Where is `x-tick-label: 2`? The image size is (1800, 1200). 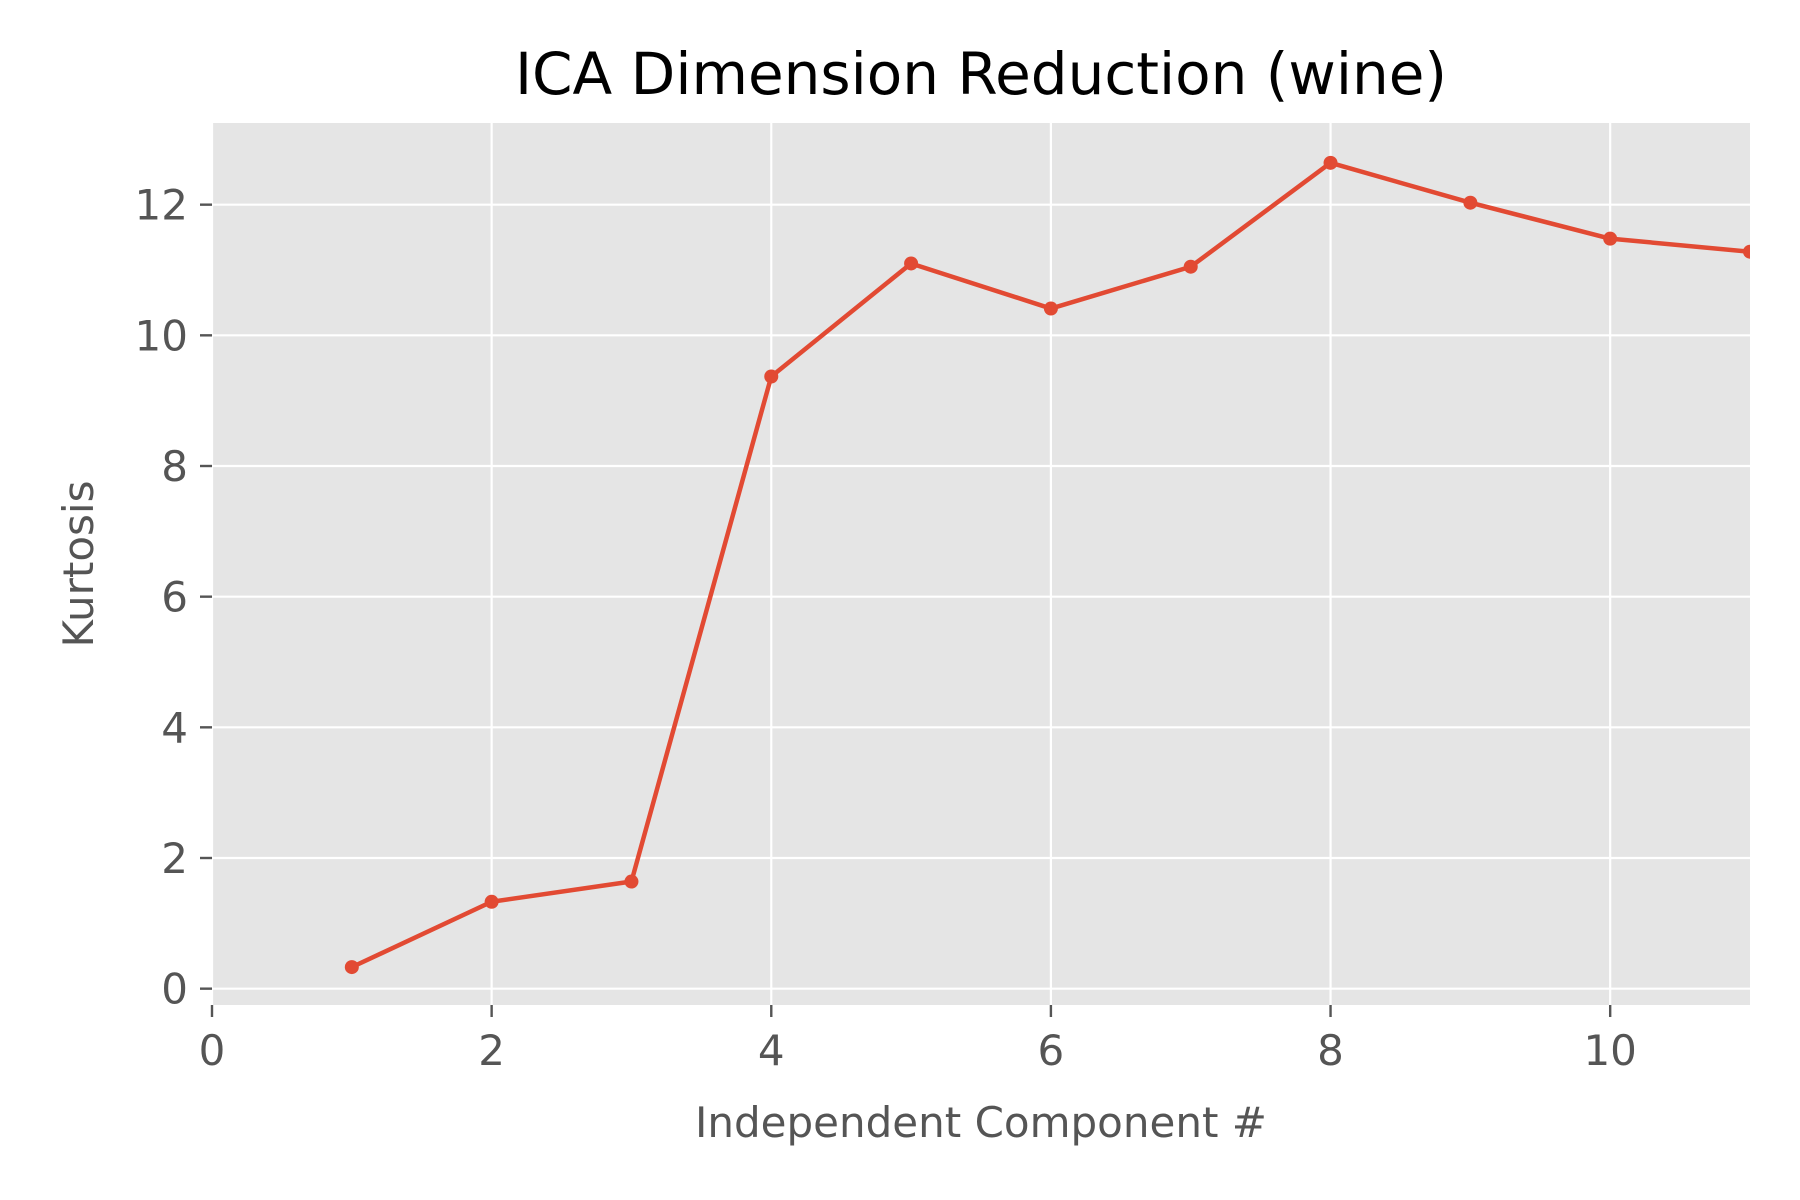 x-tick-label: 2 is located at coordinates (491, 1050).